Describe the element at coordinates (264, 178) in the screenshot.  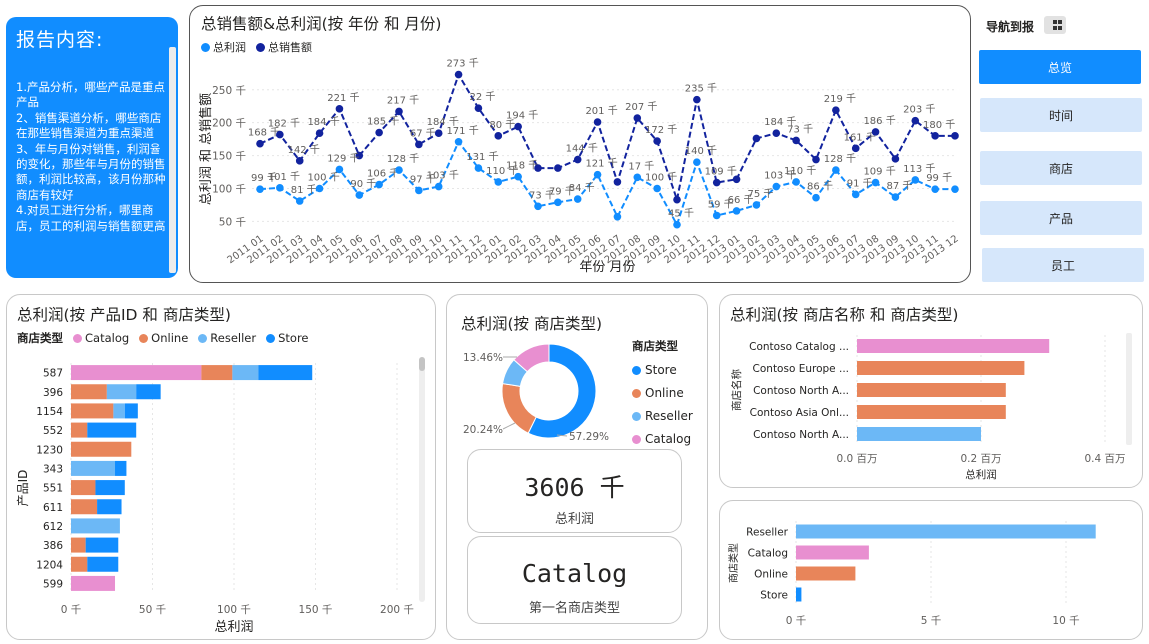
I see `data-label: 99 千` at that location.